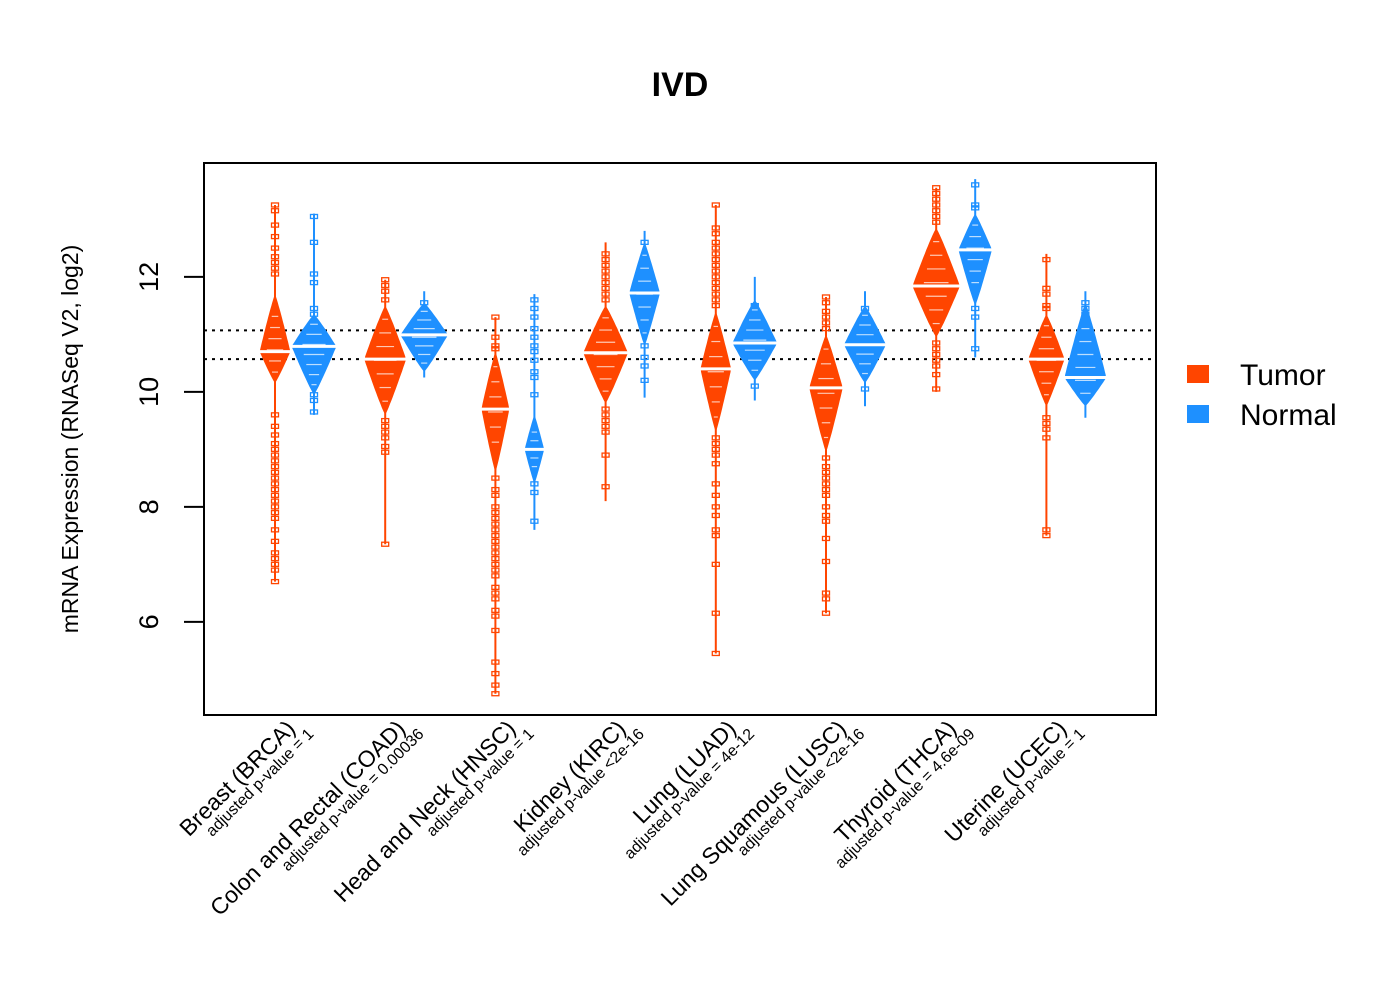 This screenshot has height=1000, width=1400. Describe the element at coordinates (1198, 374) in the screenshot. I see `legend-swatch-tumor` at that location.